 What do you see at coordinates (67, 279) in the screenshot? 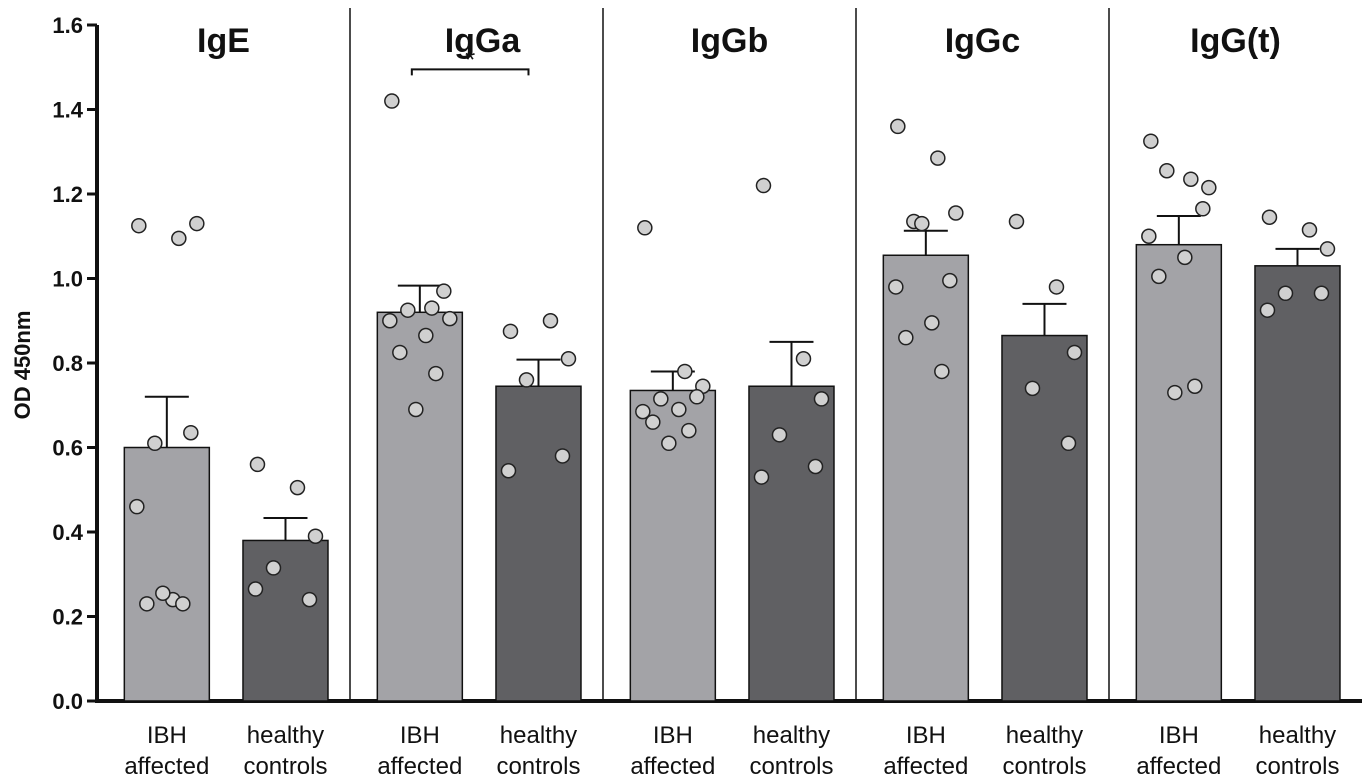
I see `y-tick-label: 1.0` at bounding box center [67, 279].